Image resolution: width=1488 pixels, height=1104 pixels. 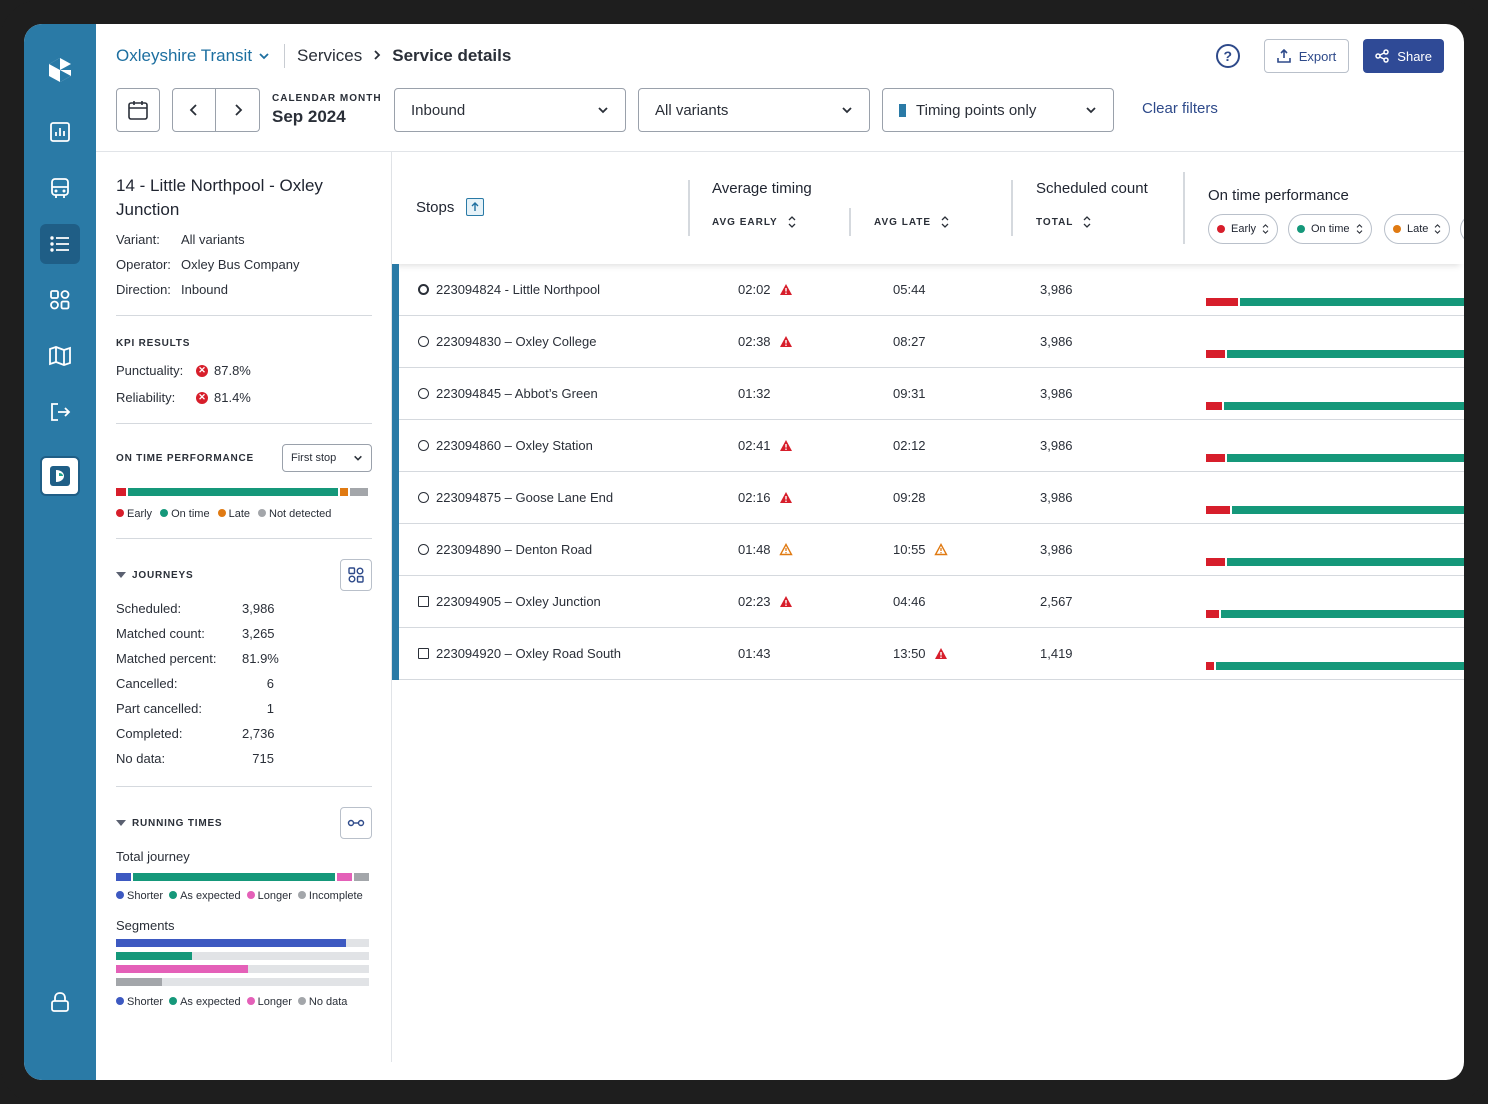 I want to click on running-times-view-button, so click(x=356, y=823).